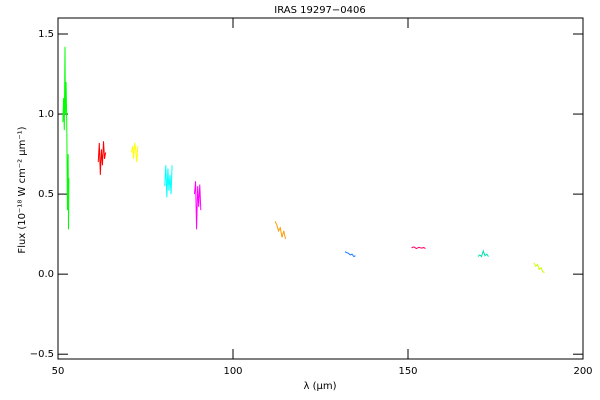 The image size is (600, 400). I want to click on y-tick-label: 1.0, so click(46, 114).